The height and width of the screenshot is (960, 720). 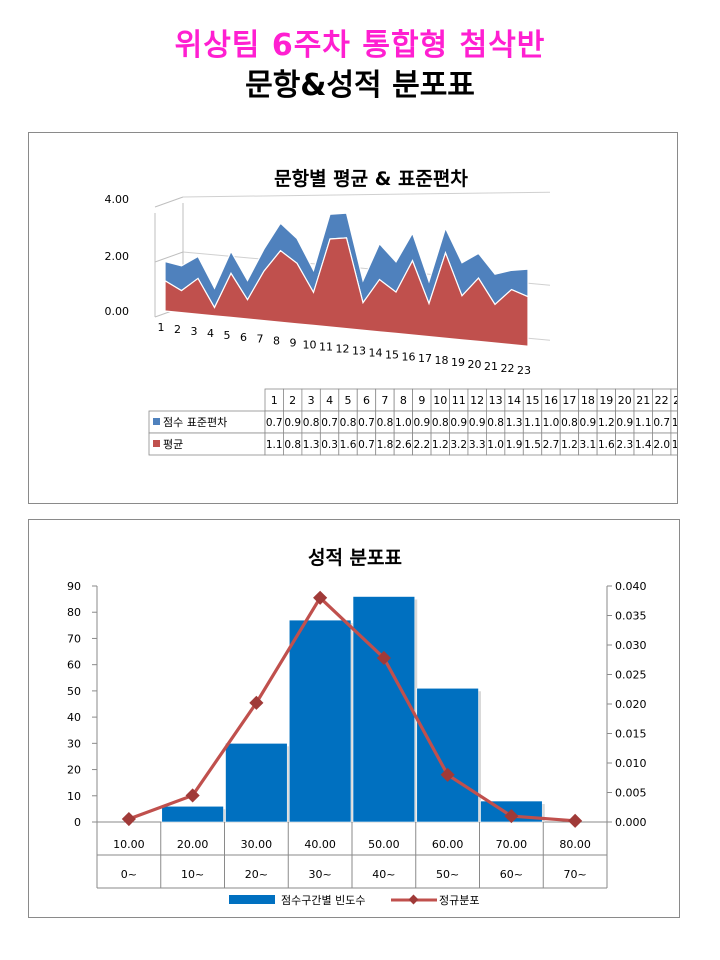 What do you see at coordinates (496, 400) in the screenshot?
I see `table-header-label: 13` at bounding box center [496, 400].